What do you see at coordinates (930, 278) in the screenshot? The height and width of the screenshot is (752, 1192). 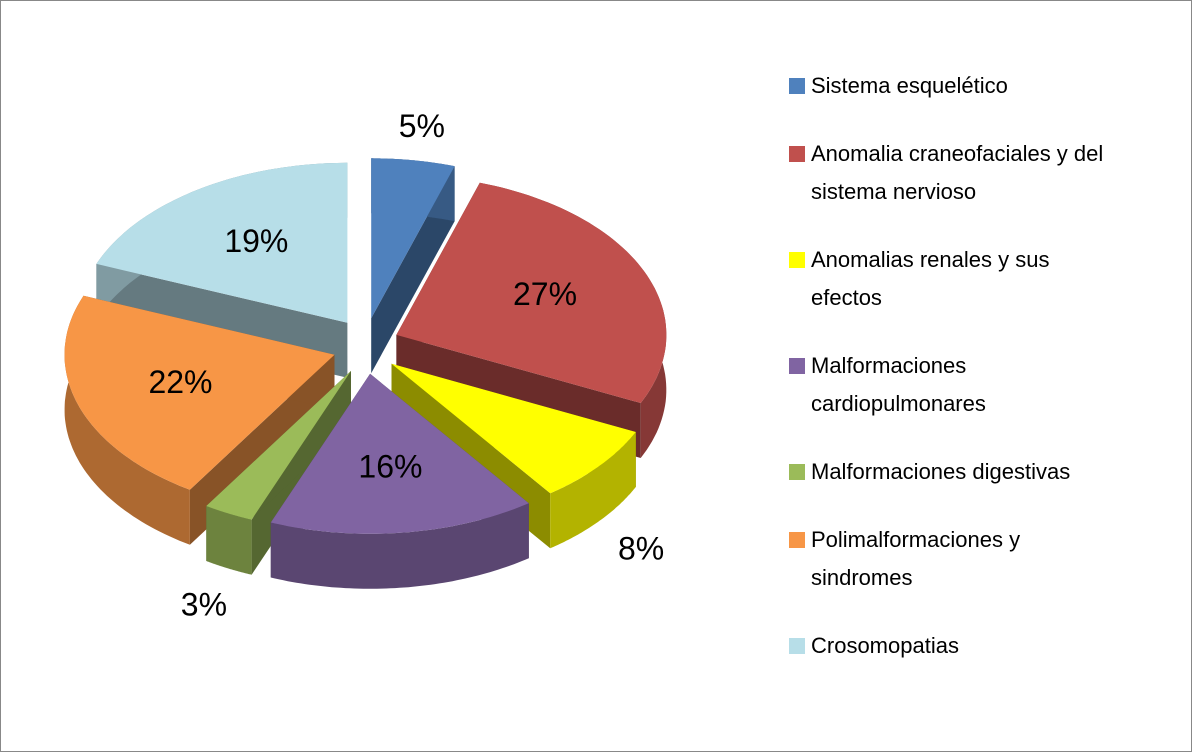 I see `legend-label: Anomalias renales y sus efectos` at bounding box center [930, 278].